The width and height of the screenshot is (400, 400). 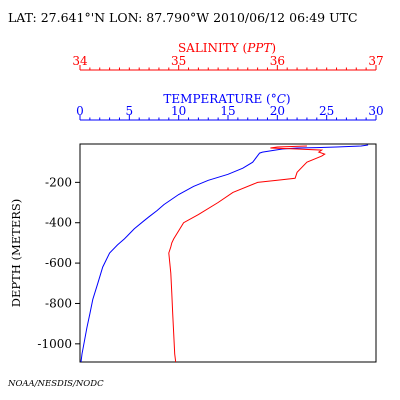 I want to click on depth-axis: -200 -400 -600 -800 -1000, so click(x=58, y=263).